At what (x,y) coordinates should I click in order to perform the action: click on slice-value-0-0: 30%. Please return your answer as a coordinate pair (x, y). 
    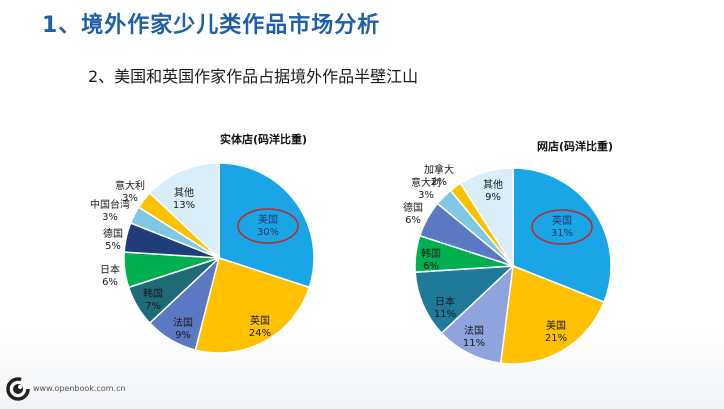
    Looking at the image, I should click on (268, 232).